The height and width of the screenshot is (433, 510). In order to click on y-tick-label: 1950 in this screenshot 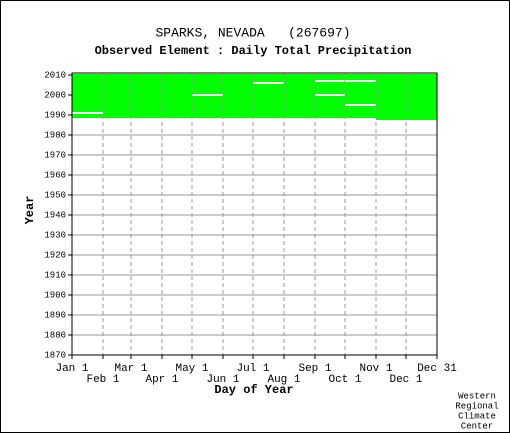, I will do `click(55, 195)`.